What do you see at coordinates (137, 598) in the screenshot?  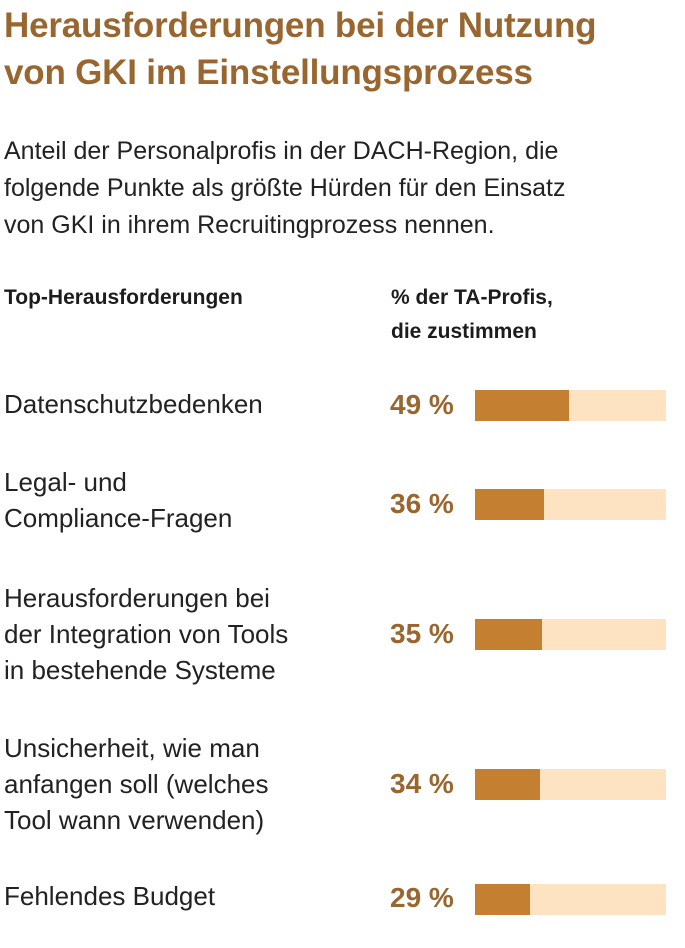 I see `category-label-3-line-1: Herausforderungen bei` at bounding box center [137, 598].